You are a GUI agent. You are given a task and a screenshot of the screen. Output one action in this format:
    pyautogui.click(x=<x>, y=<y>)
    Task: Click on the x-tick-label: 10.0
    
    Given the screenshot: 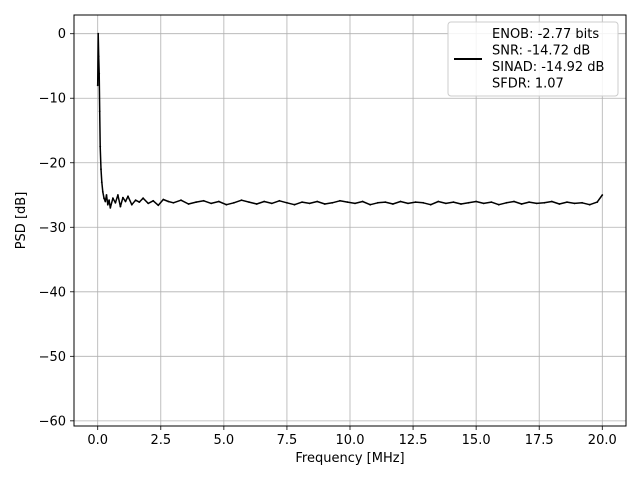 What is the action you would take?
    pyautogui.click(x=350, y=440)
    